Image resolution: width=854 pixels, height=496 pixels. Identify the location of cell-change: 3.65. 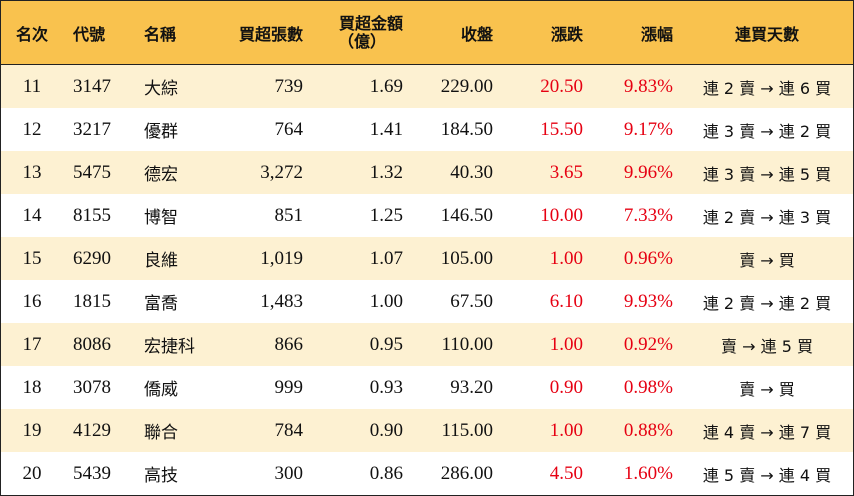
(566, 172).